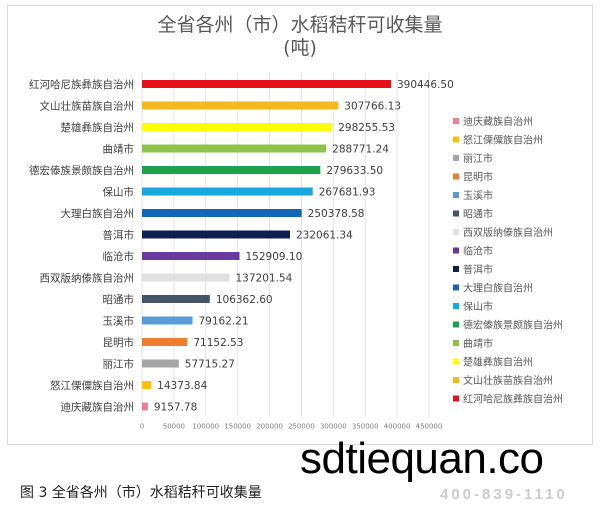 This screenshot has height=505, width=600. Describe the element at coordinates (478, 343) in the screenshot. I see `legend-label: 曲靖市` at that location.